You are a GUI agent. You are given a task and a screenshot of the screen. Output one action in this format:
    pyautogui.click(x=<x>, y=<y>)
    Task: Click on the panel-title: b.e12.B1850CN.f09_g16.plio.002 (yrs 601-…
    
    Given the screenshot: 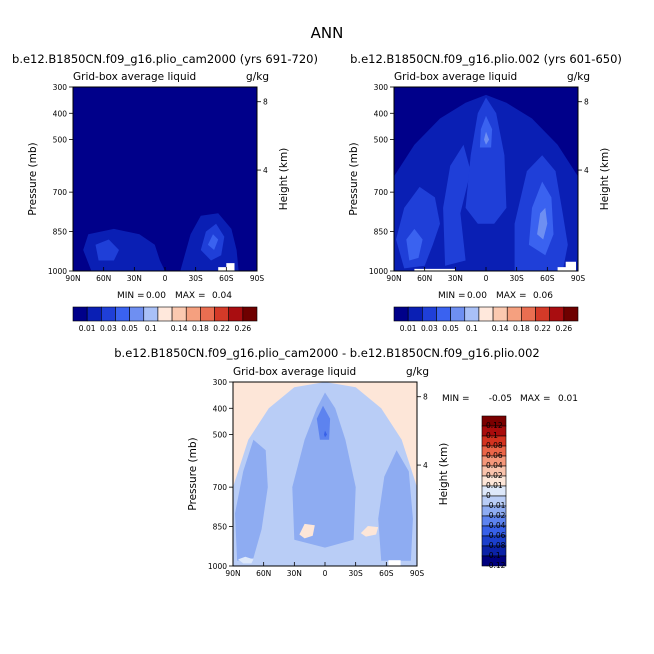 What is the action you would take?
    pyautogui.click(x=486, y=59)
    